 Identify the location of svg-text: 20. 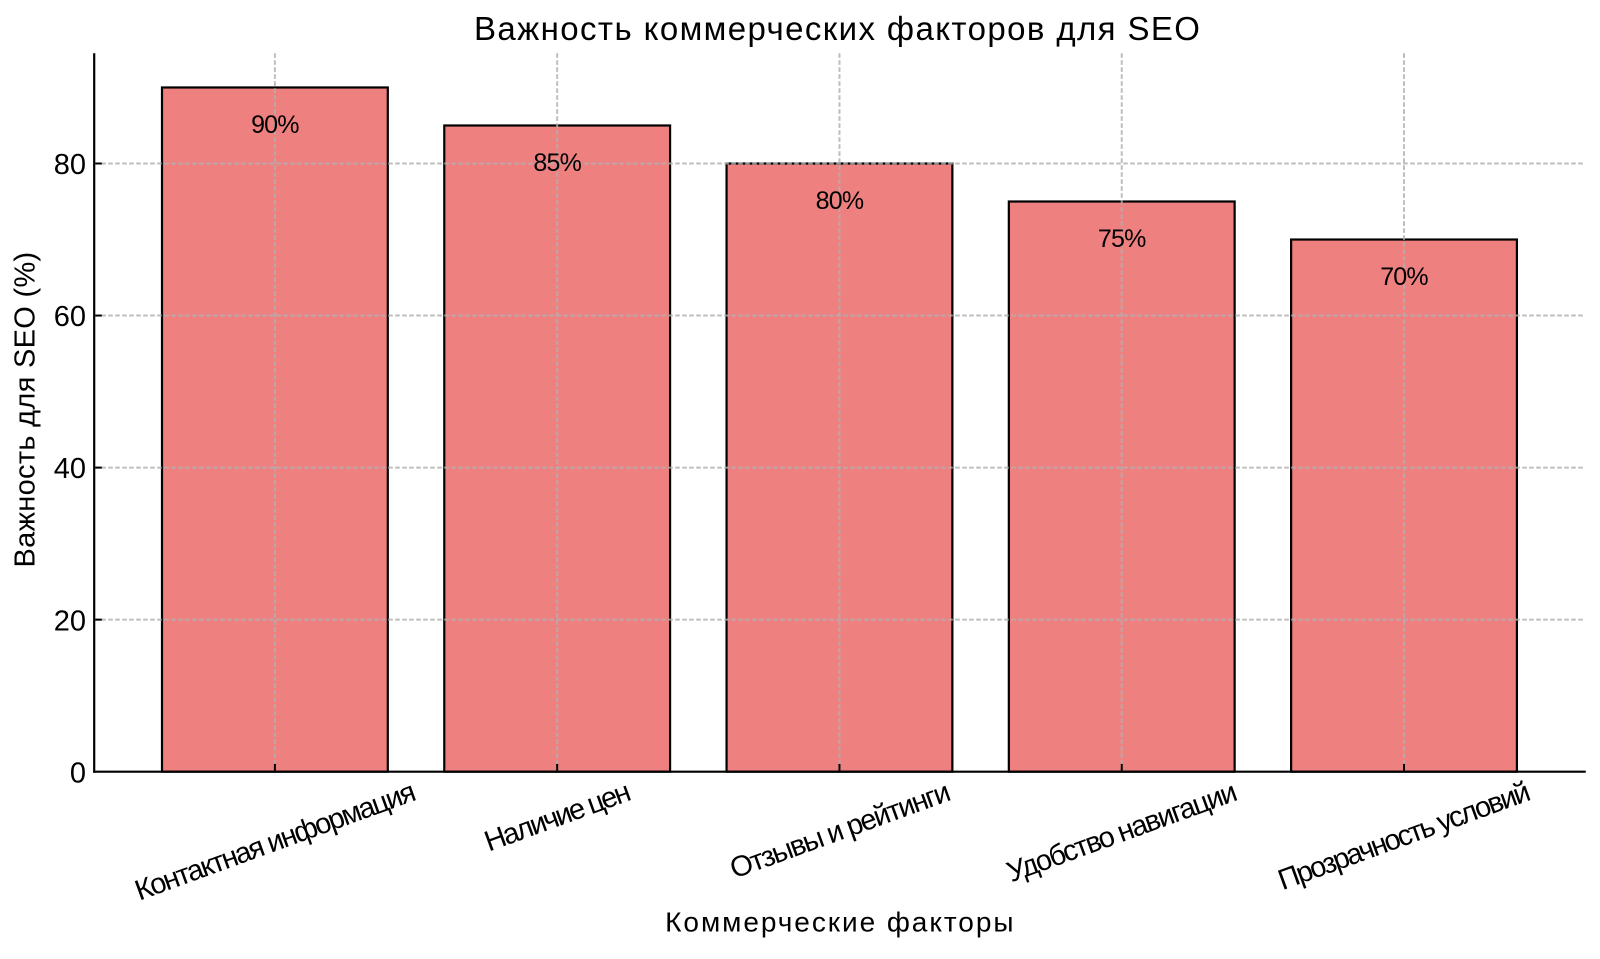
(70, 621).